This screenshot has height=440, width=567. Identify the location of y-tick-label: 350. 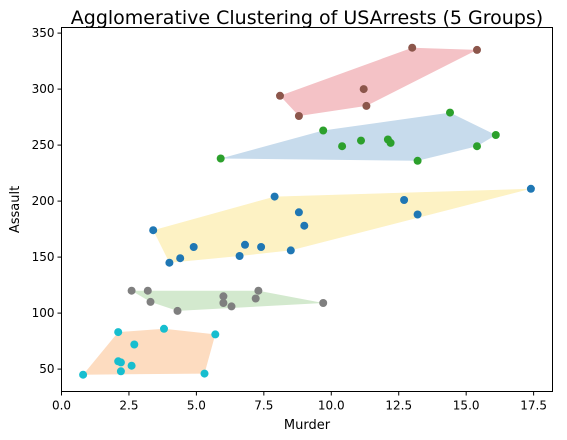
(43, 33).